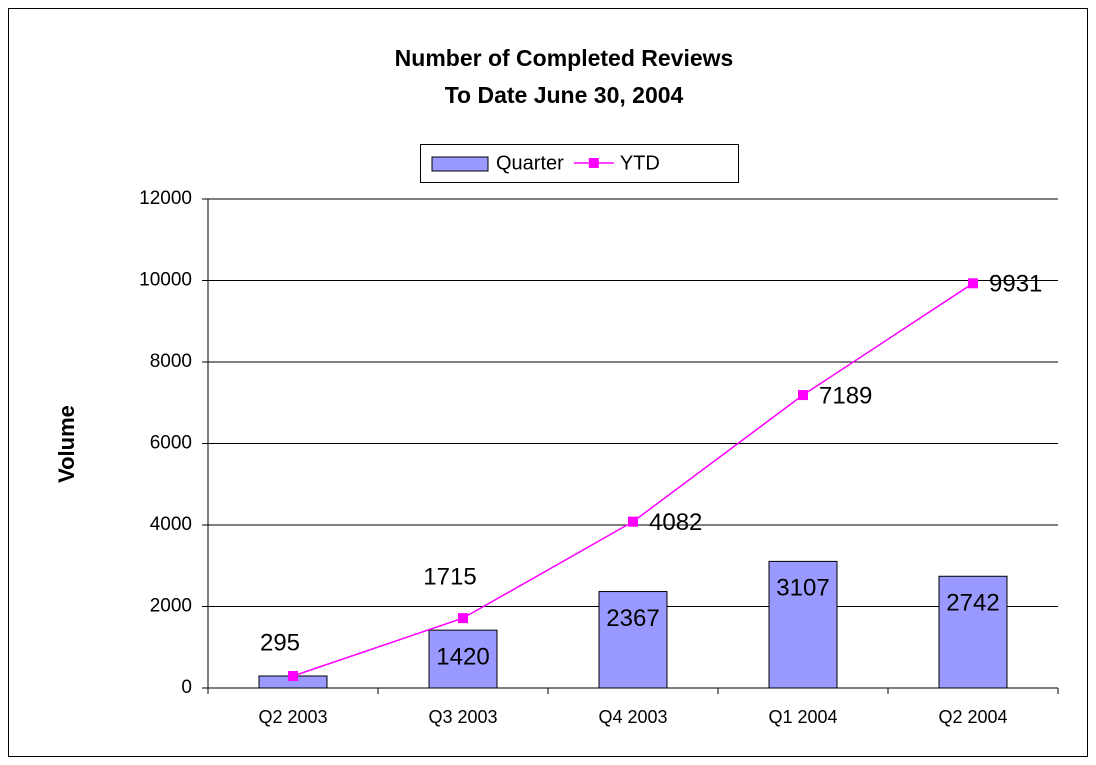  Describe the element at coordinates (171, 606) in the screenshot. I see `y-tick-label: 2000` at that location.